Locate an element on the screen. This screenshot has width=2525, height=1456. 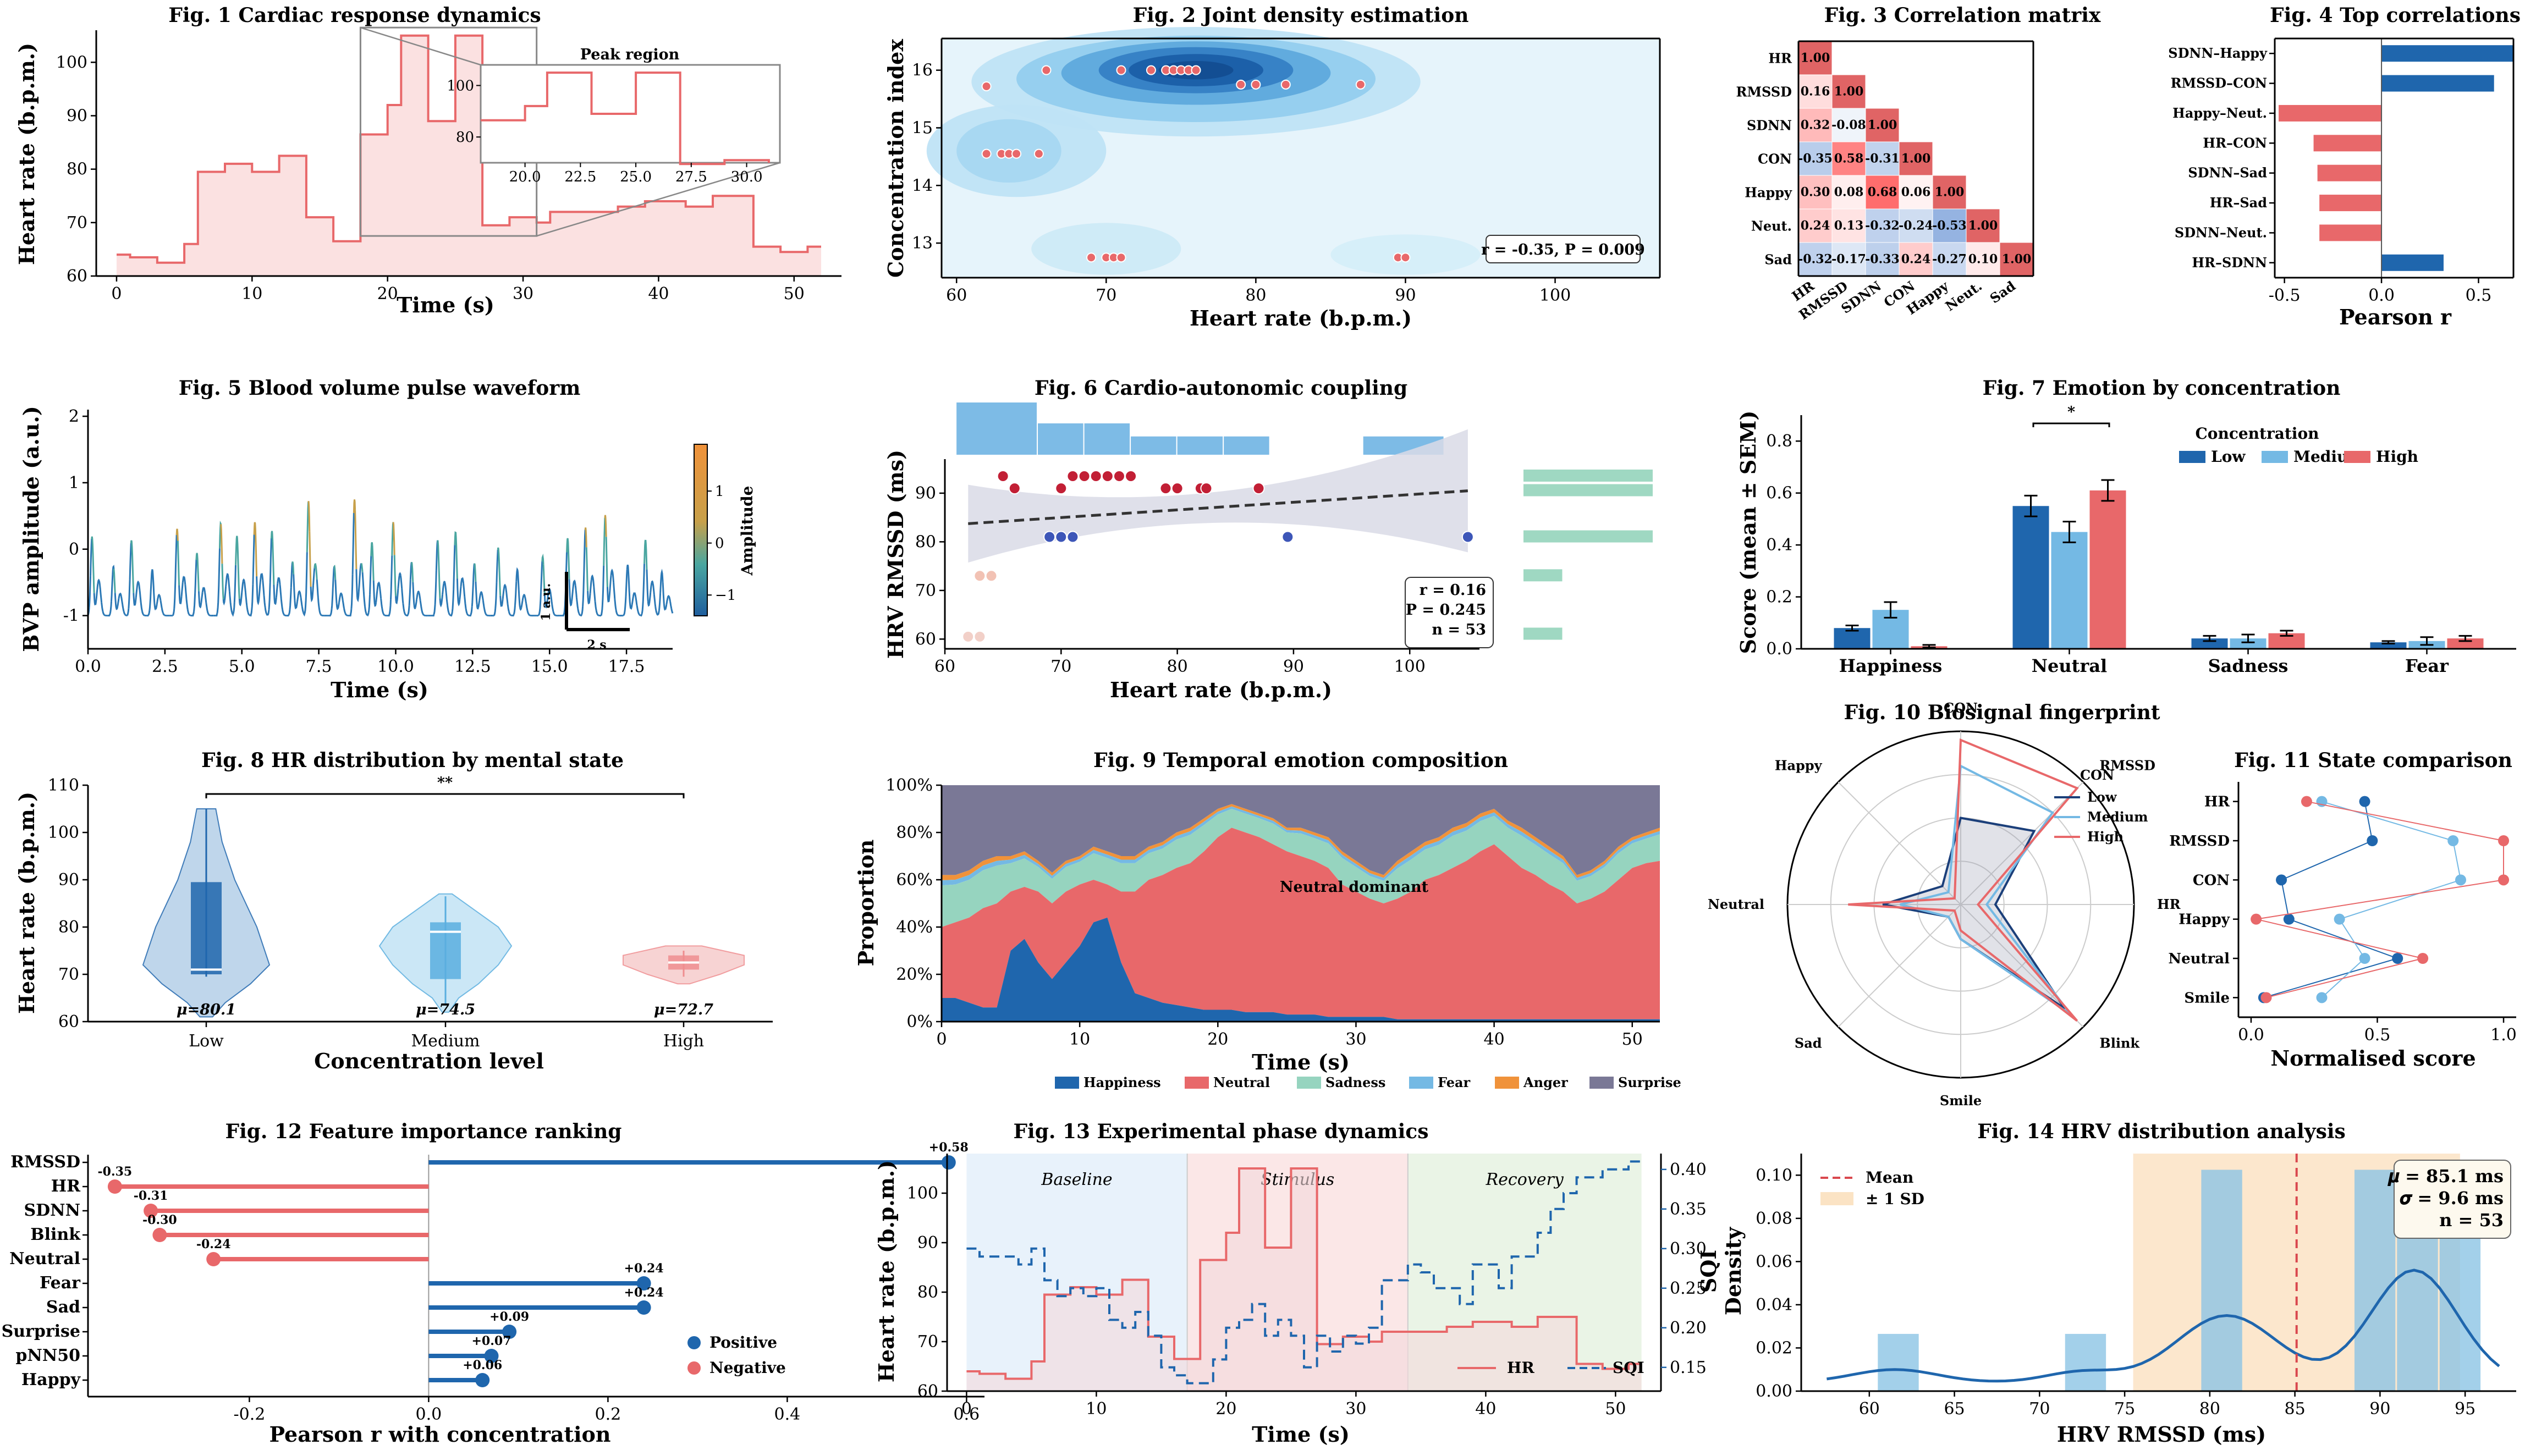
x-tick-label: 20 is located at coordinates (387, 294).